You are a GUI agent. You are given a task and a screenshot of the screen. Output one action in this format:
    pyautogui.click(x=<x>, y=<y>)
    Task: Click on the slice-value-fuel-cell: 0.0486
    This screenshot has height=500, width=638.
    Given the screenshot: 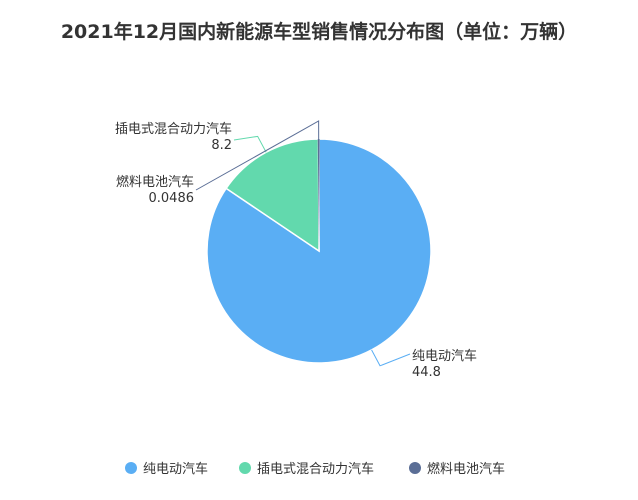 What is the action you would take?
    pyautogui.click(x=172, y=198)
    